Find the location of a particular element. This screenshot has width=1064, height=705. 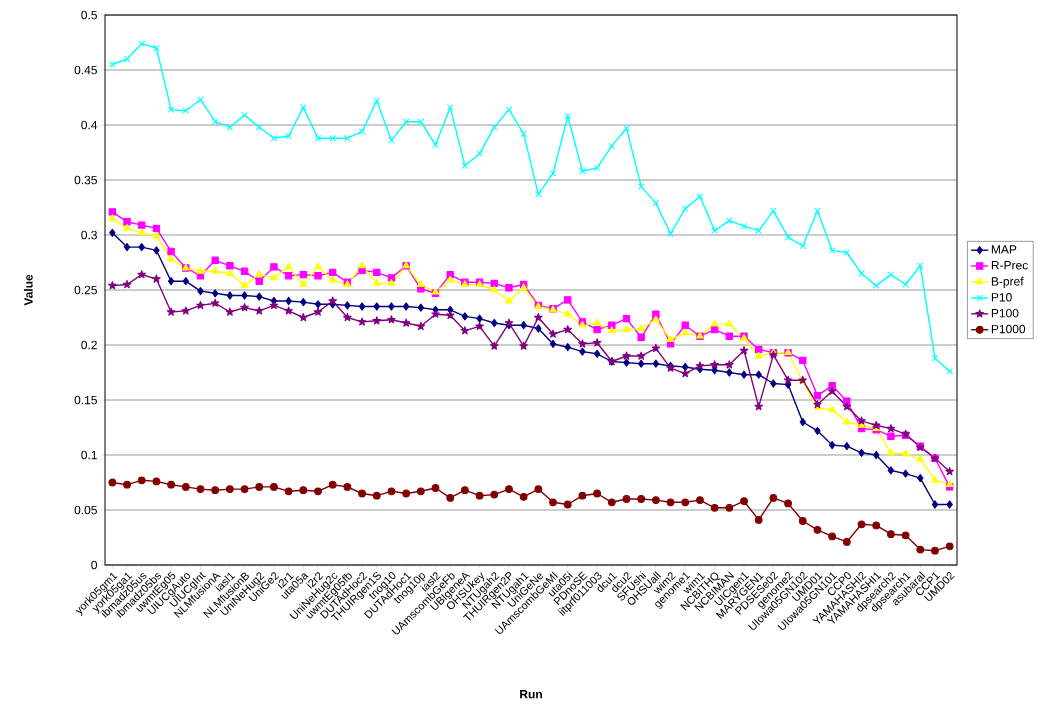

y-tick-label: 0.25 is located at coordinates (85, 290).